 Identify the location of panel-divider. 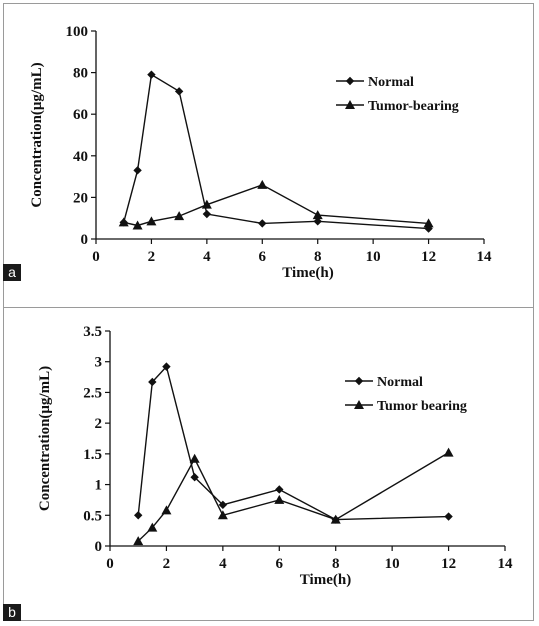
(268, 307).